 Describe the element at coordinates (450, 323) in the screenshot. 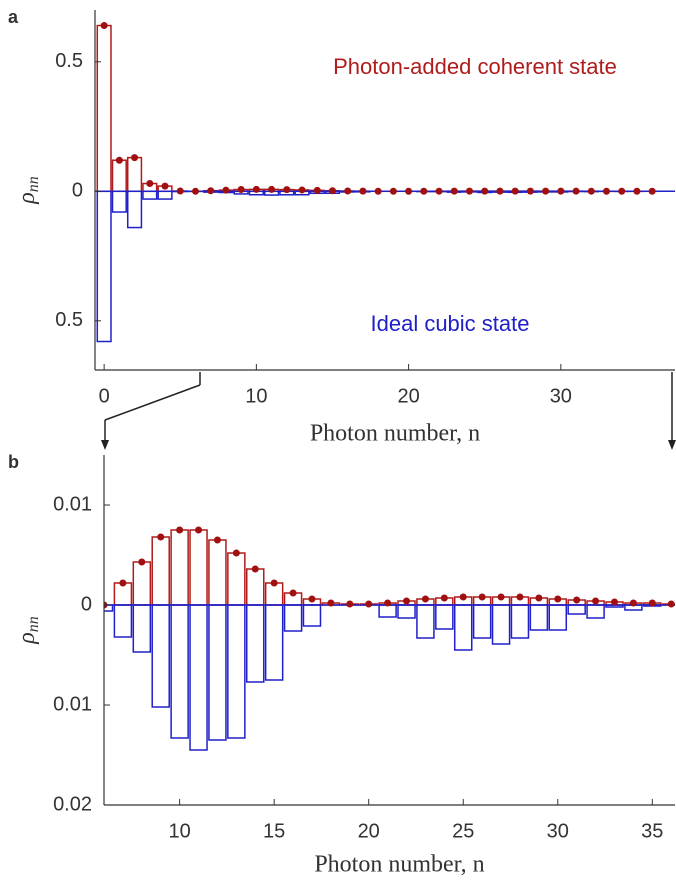

I see `annotation: Ideal cubic state` at that location.